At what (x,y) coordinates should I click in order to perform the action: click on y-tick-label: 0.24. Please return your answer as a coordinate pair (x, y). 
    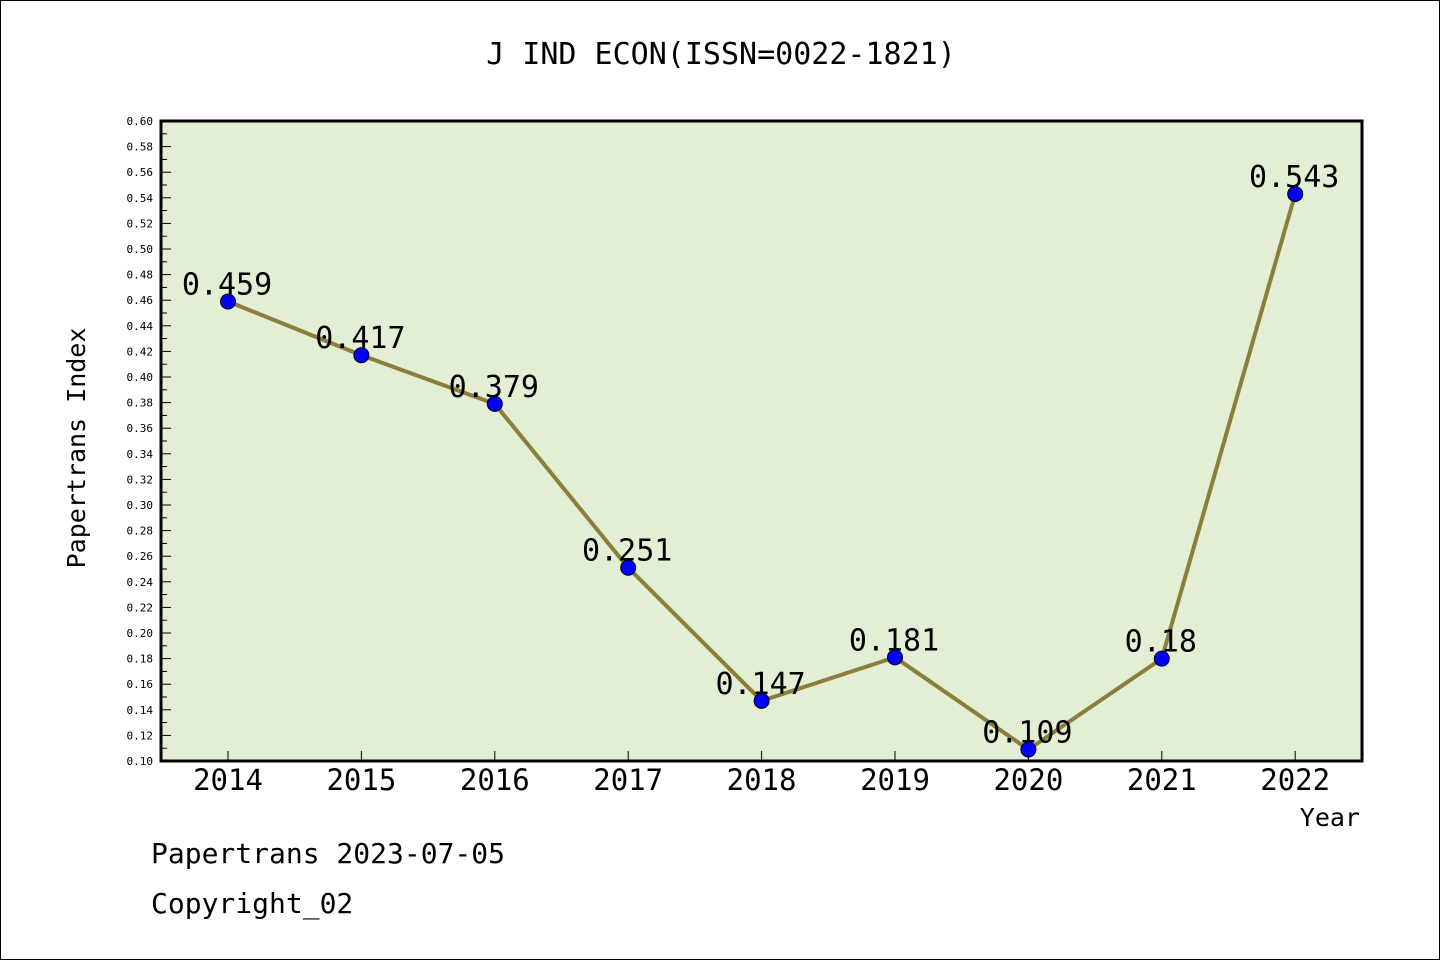
    Looking at the image, I should click on (140, 582).